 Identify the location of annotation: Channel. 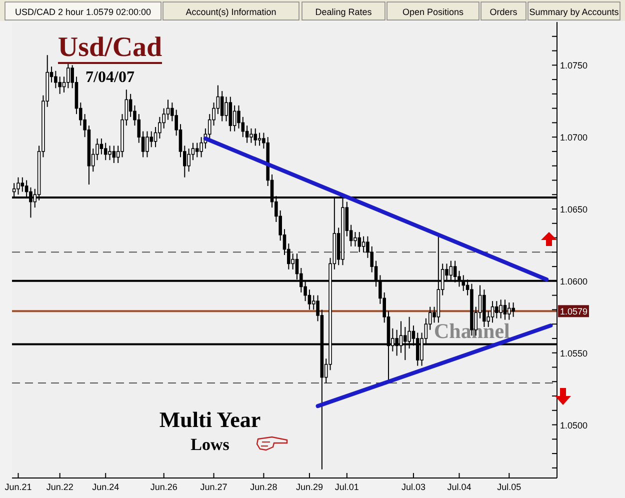
(472, 331).